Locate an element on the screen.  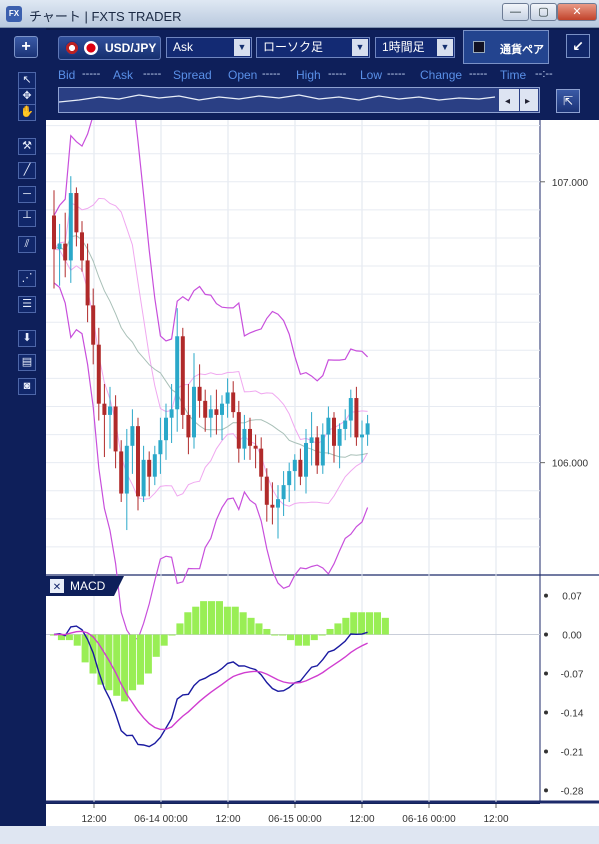
trendline-icon: ╱ is located at coordinates (27, 170).